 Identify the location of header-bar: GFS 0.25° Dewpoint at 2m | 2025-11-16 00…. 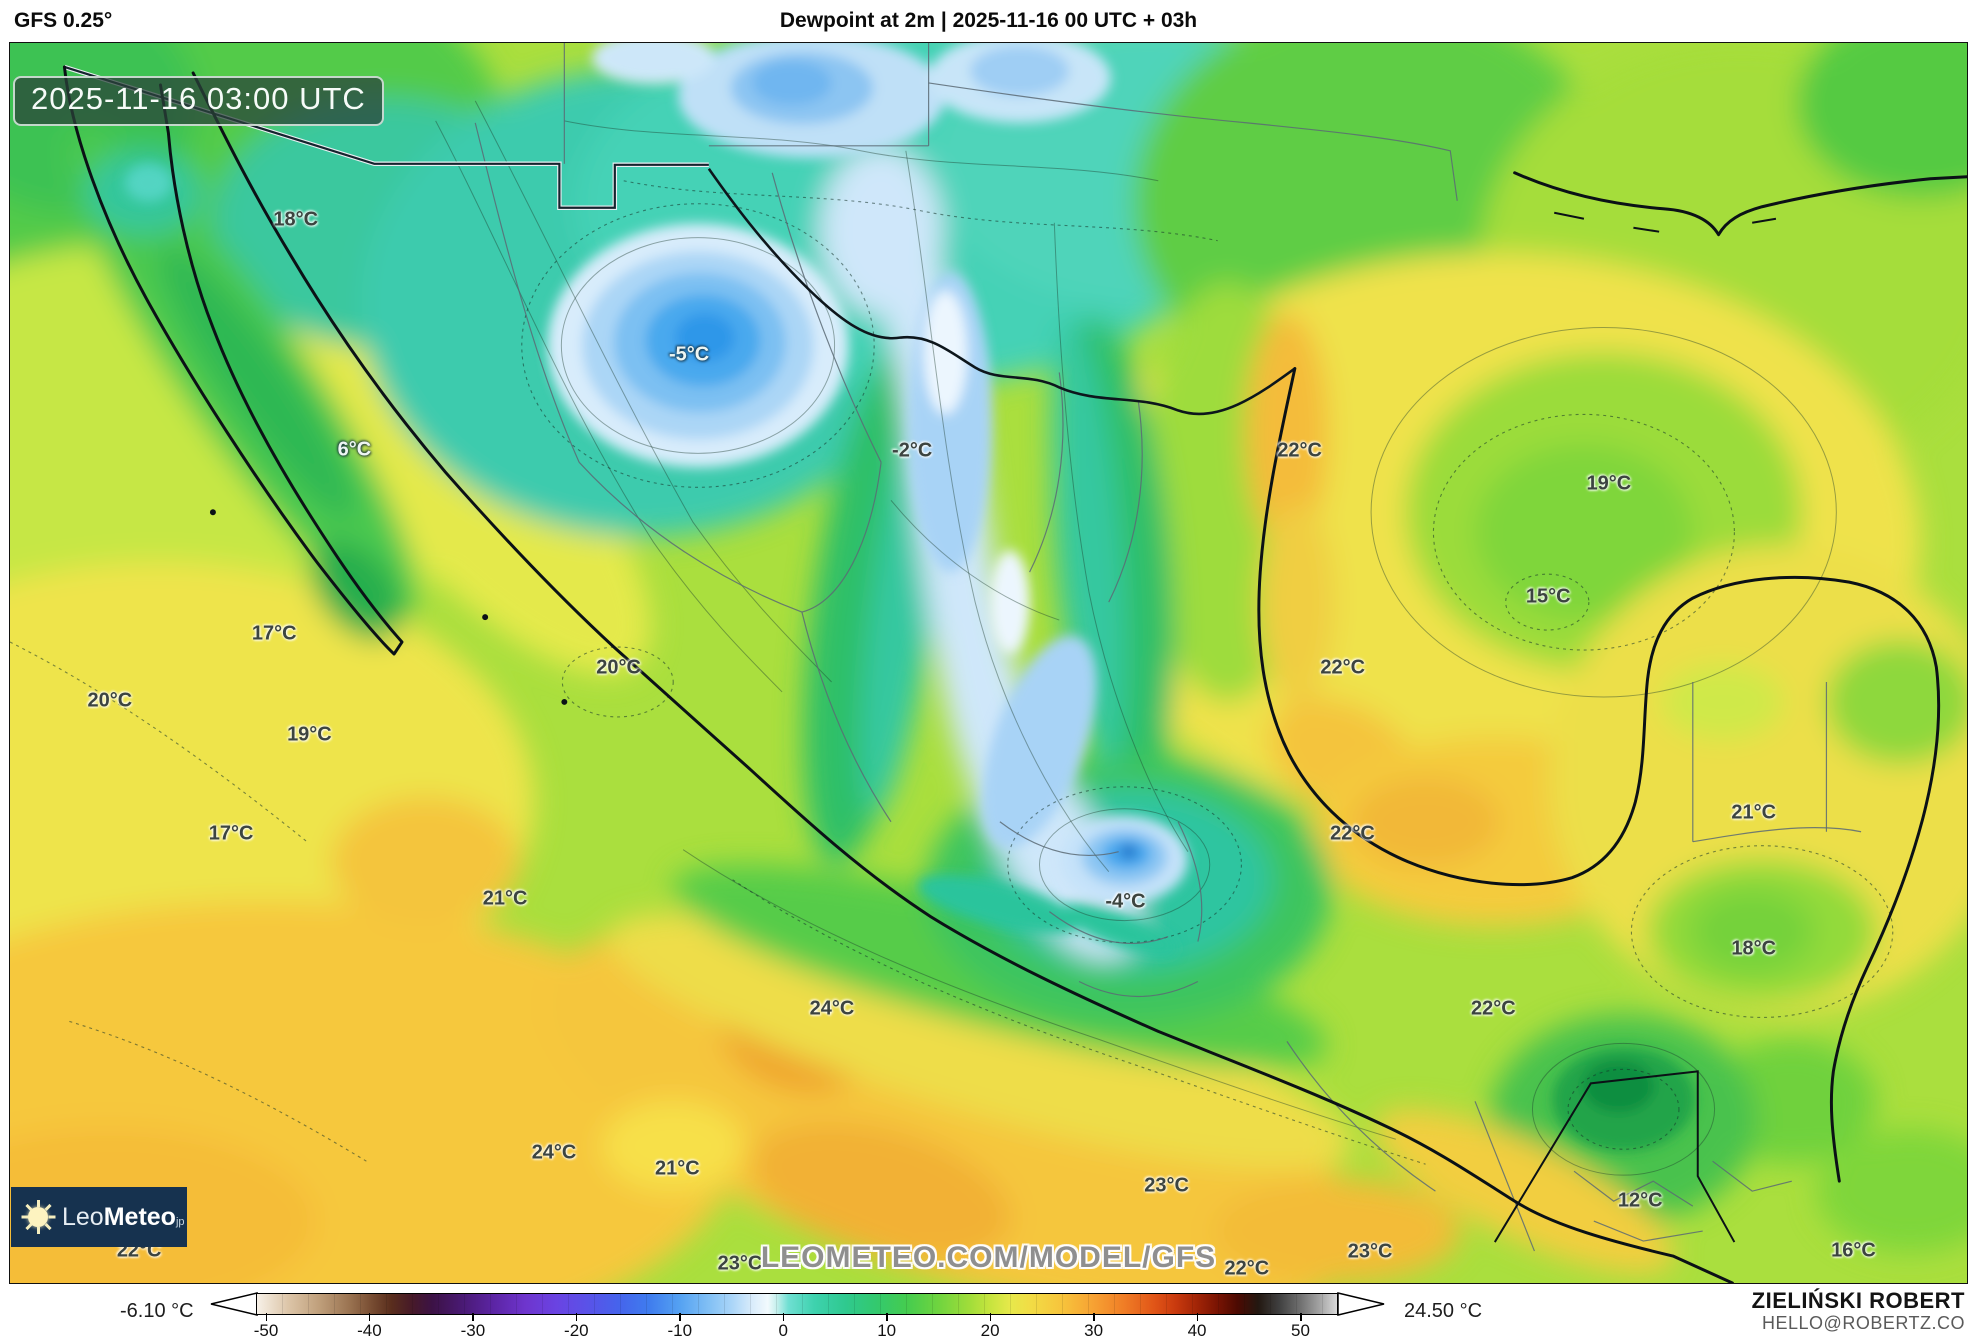
(988, 21).